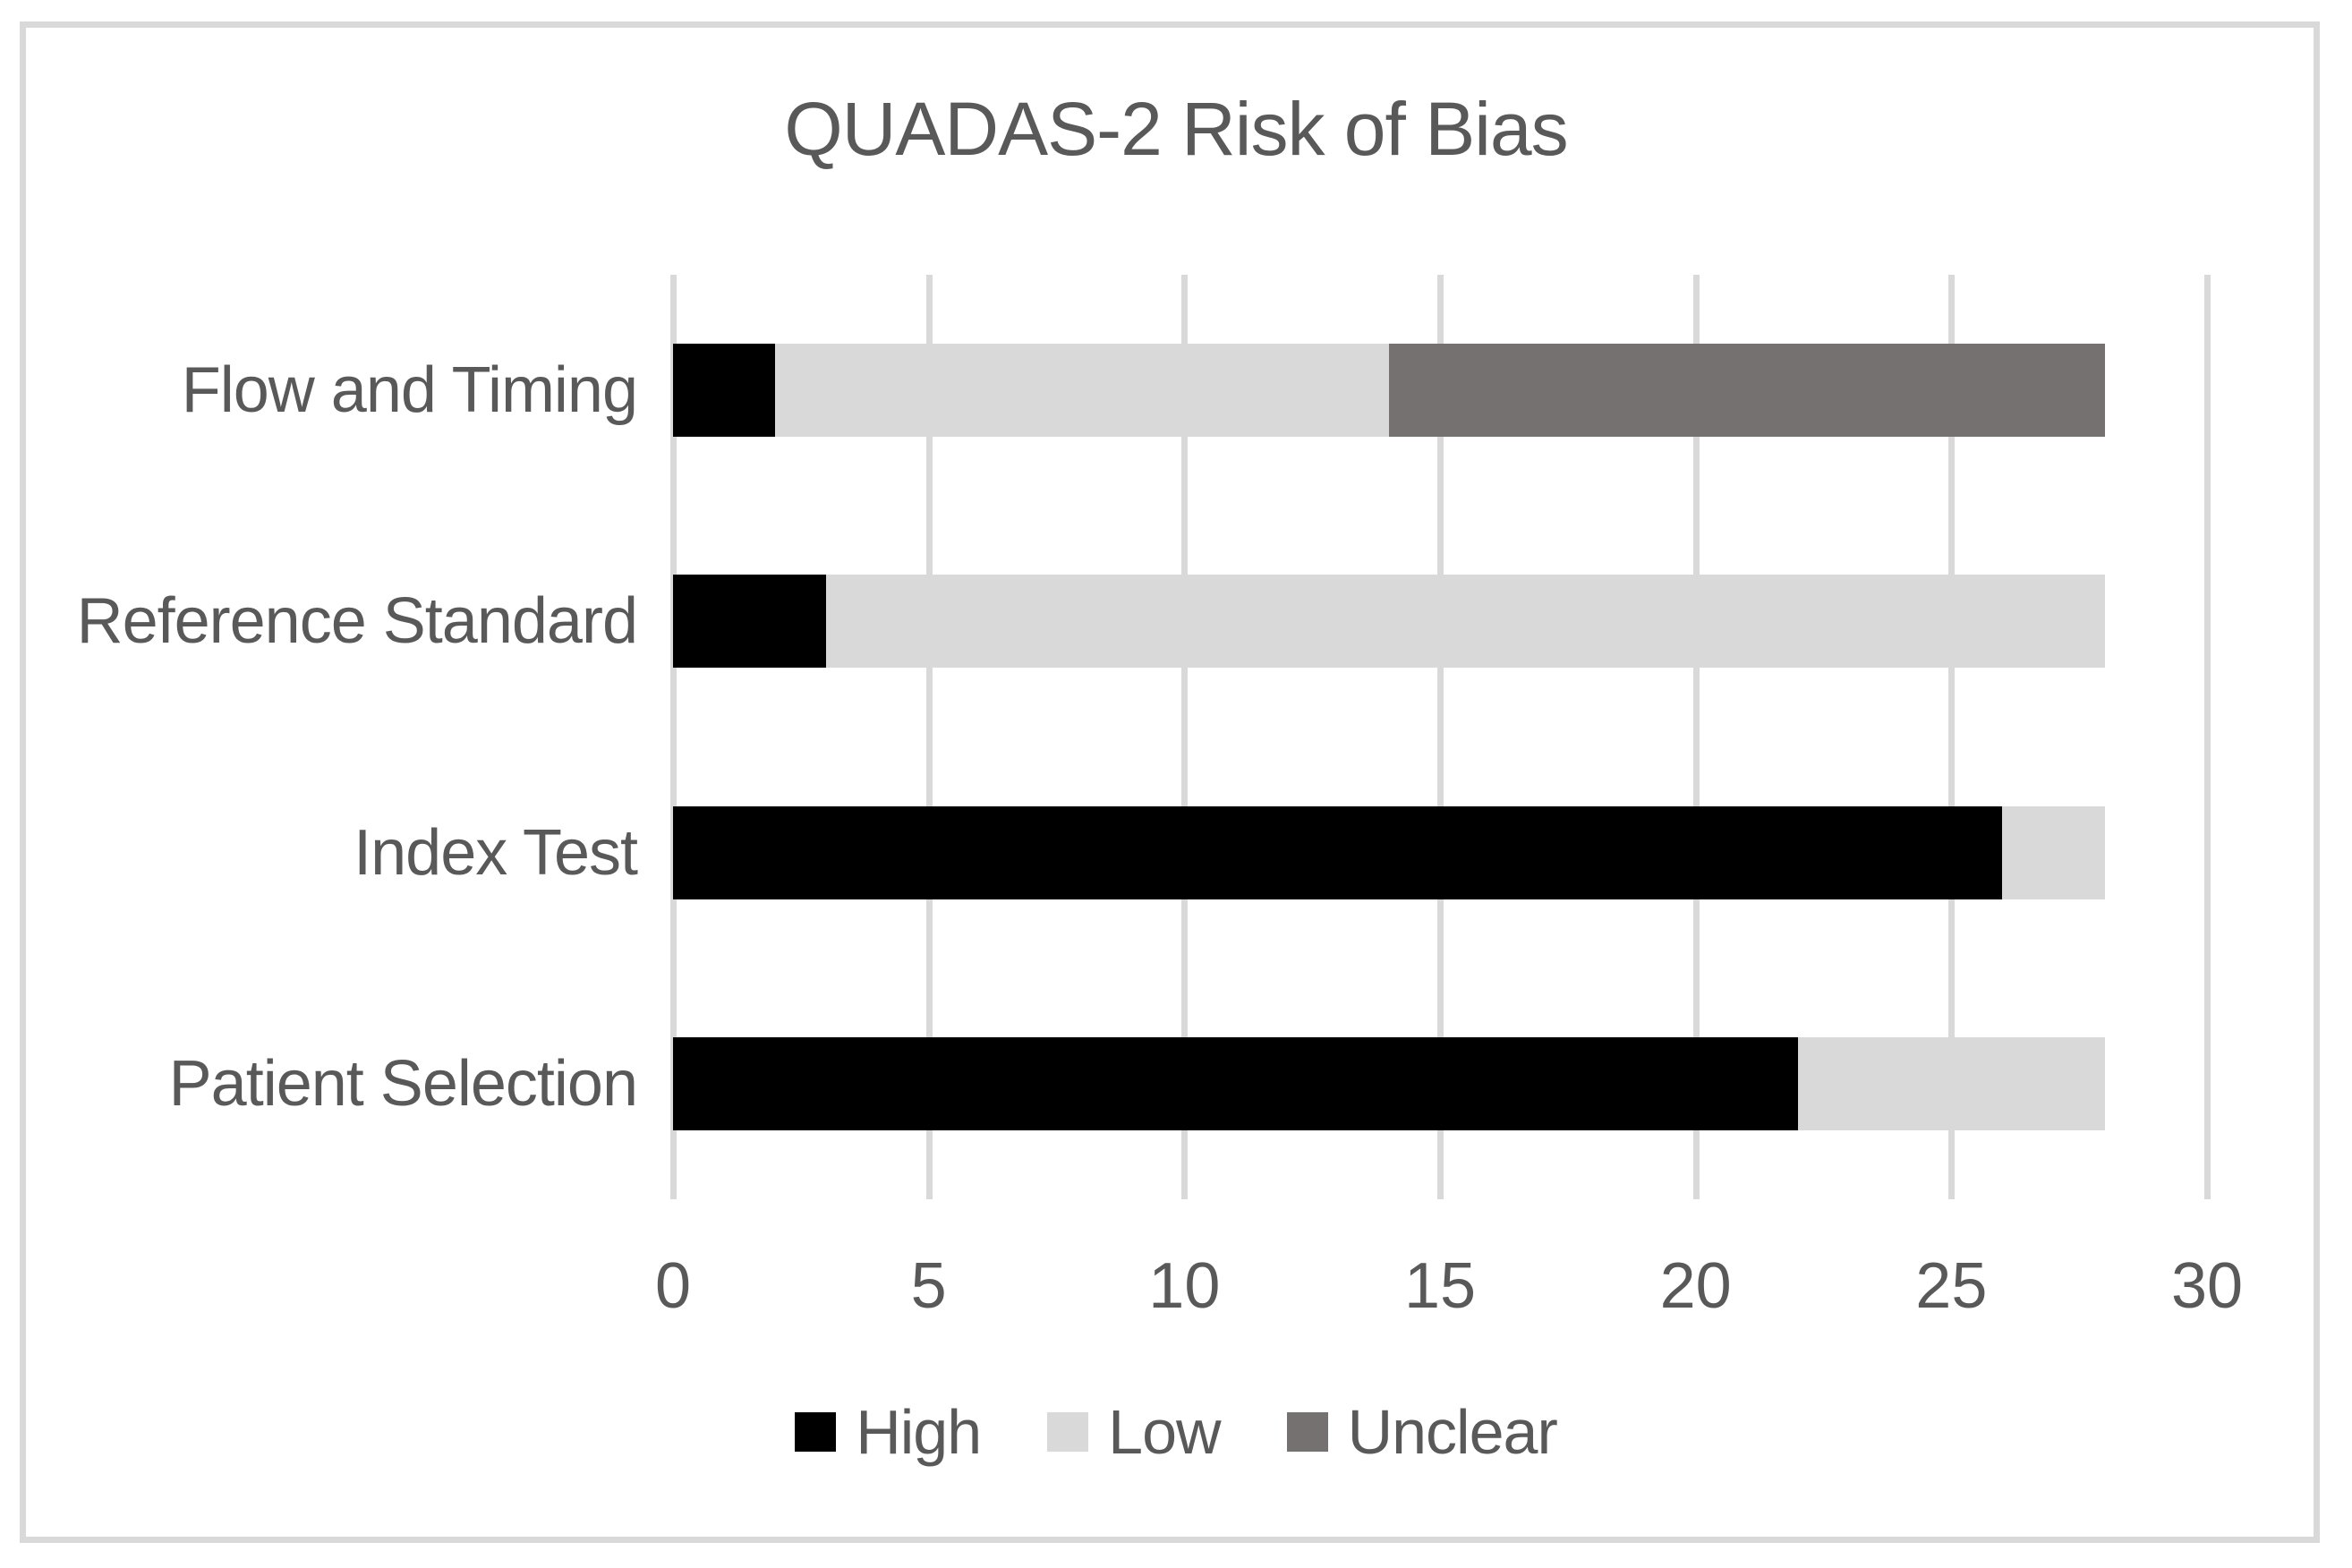  I want to click on category-label-patient-selection: Patient Selection, so click(403, 1083).